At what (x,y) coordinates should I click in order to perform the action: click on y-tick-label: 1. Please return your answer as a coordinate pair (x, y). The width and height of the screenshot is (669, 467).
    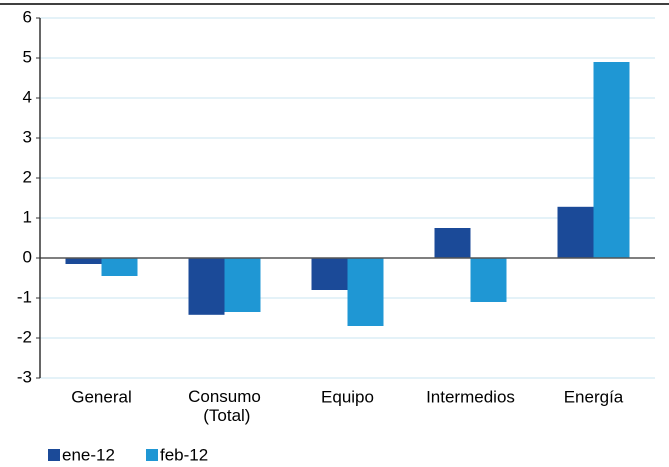
    Looking at the image, I should click on (27, 216).